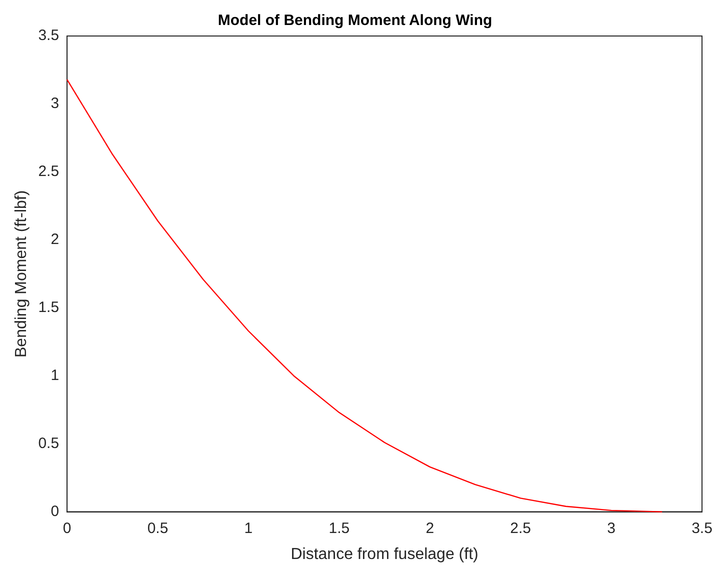 The height and width of the screenshot is (577, 728). I want to click on y-axis-title: Bending Moment (ft-lbf), so click(21, 274).